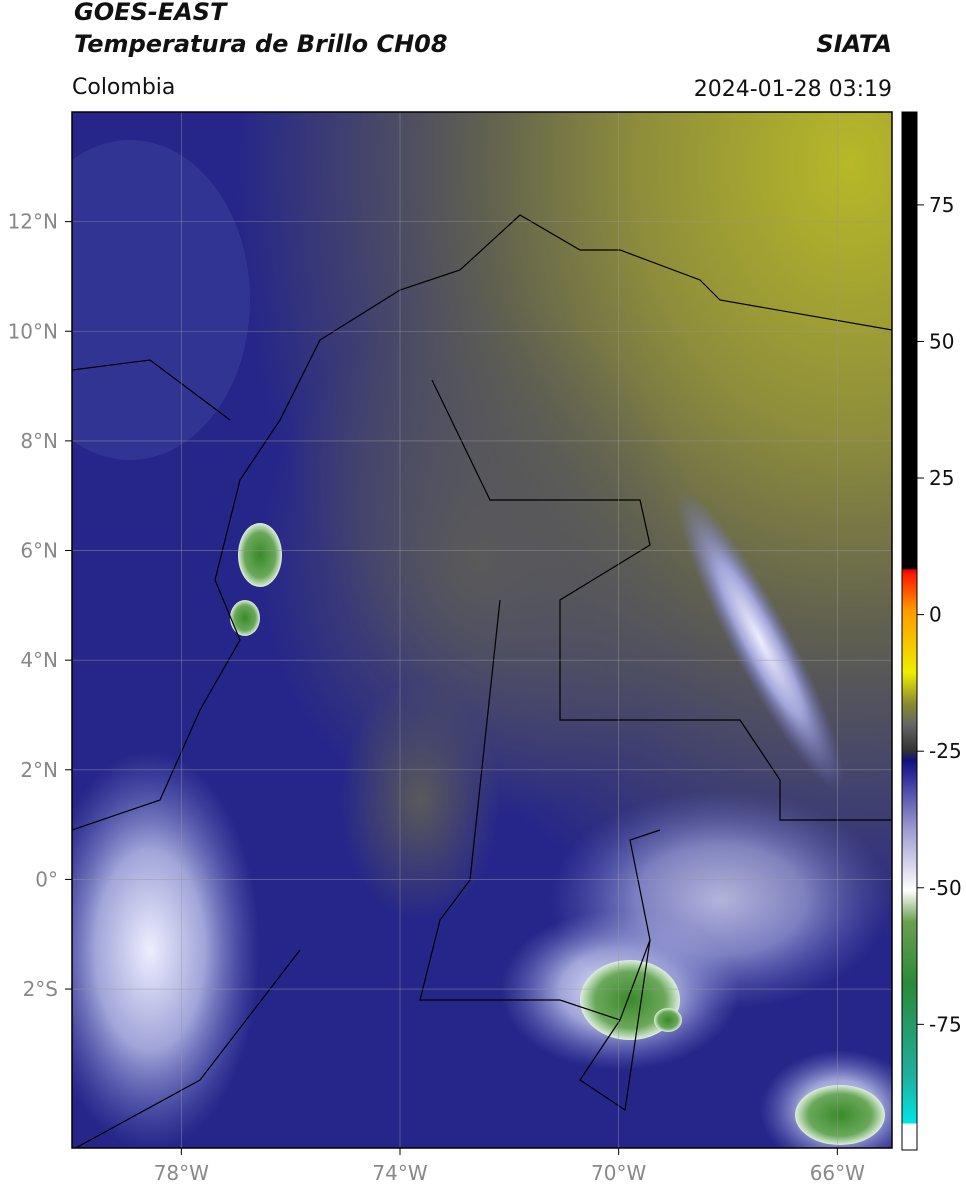 This screenshot has height=1190, width=966. I want to click on y-tick-label: 12°N, so click(33, 222).